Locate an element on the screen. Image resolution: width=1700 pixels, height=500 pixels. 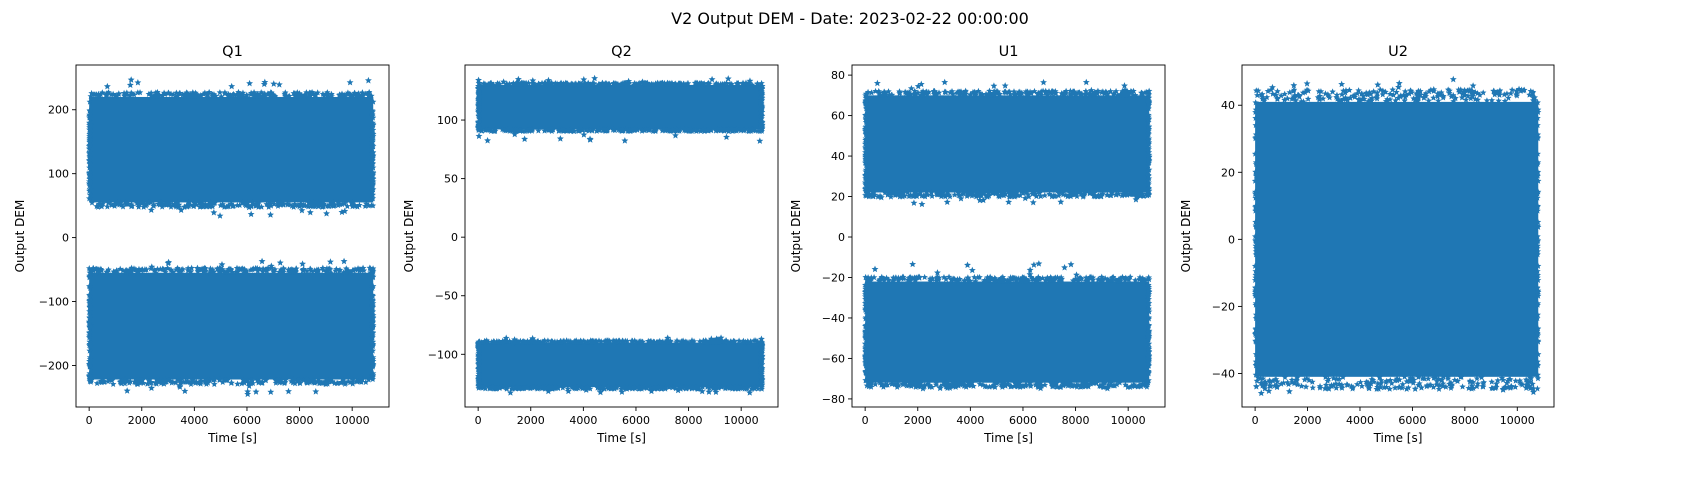
panel-title: Q1 is located at coordinates (232, 52).